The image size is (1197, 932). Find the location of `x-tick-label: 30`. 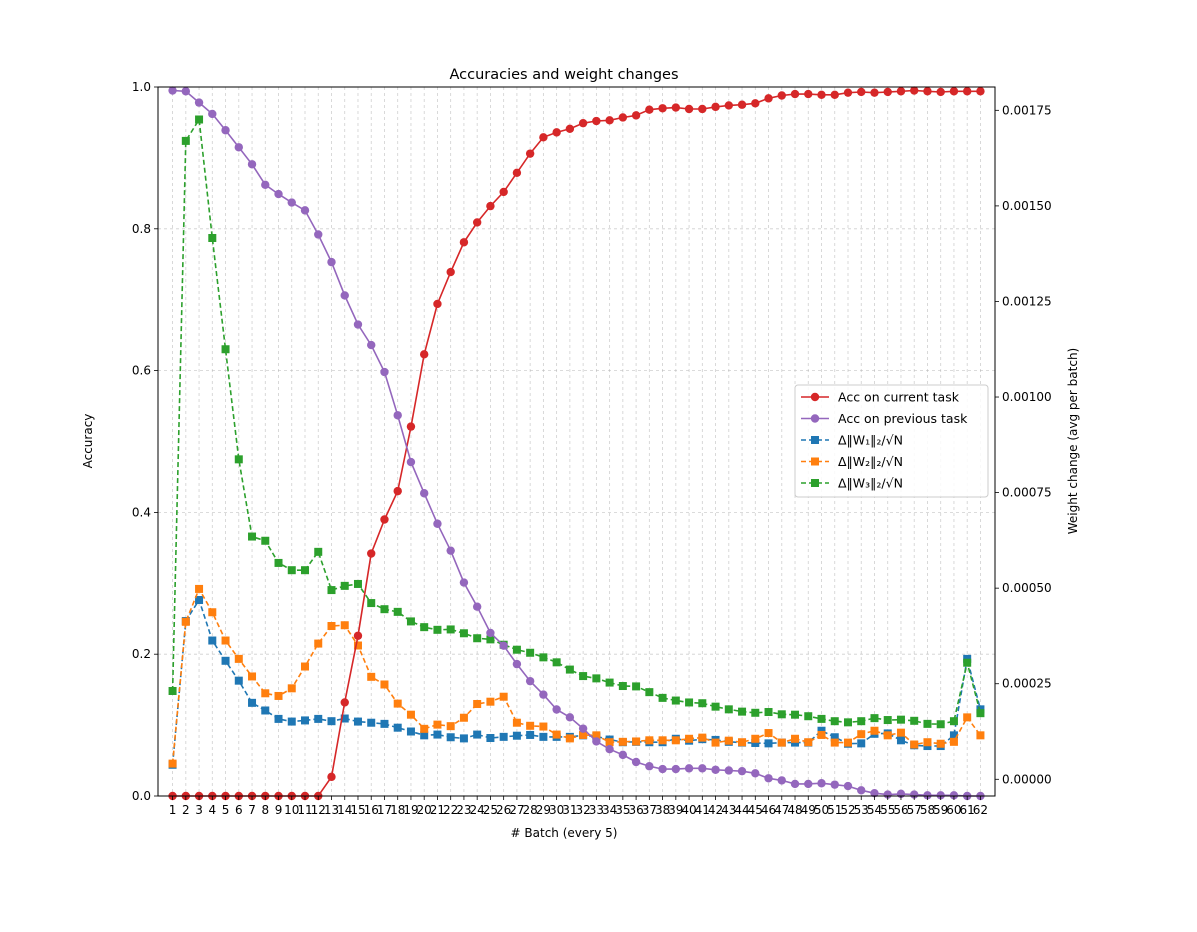

x-tick-label: 30 is located at coordinates (556, 810).